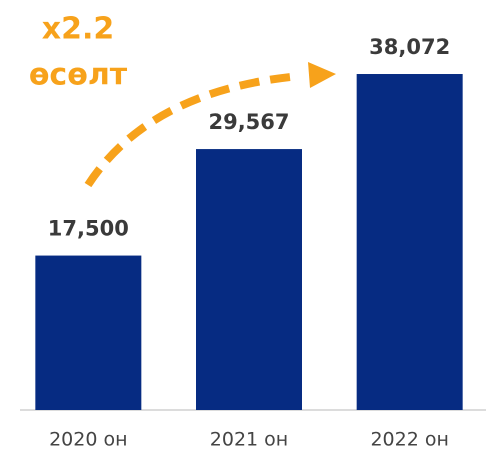 This screenshot has width=486, height=452. What do you see at coordinates (88, 229) in the screenshot?
I see `value-label: 17,500` at bounding box center [88, 229].